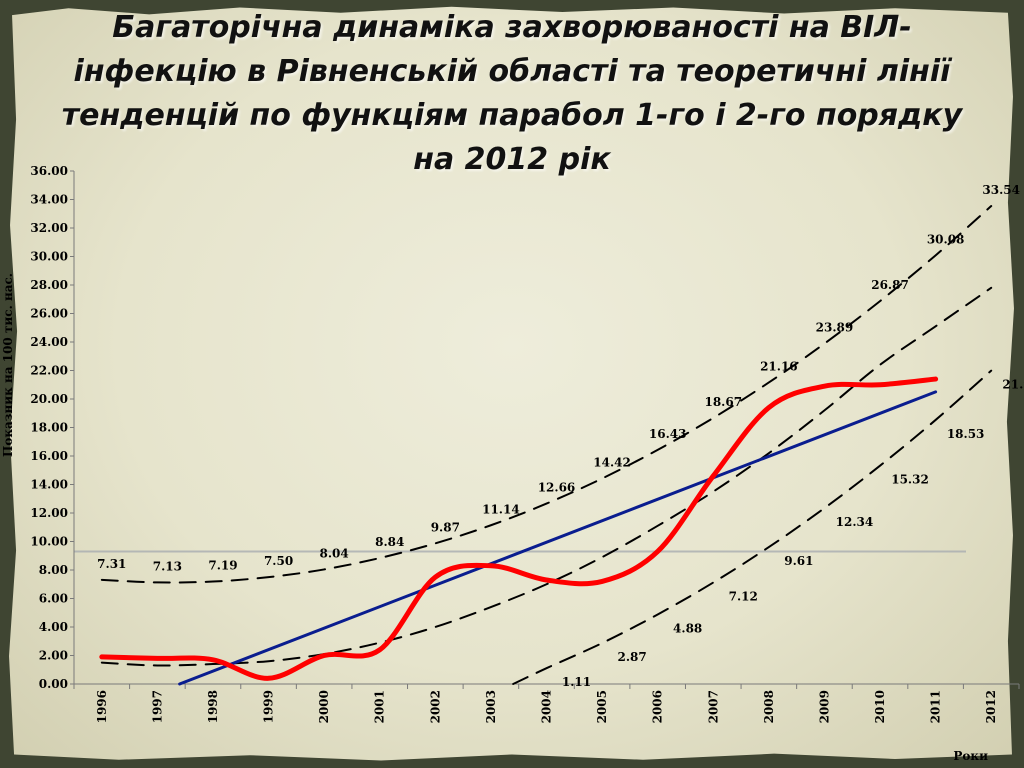  I want to click on y-tick-label: 34.00, so click(49, 200).